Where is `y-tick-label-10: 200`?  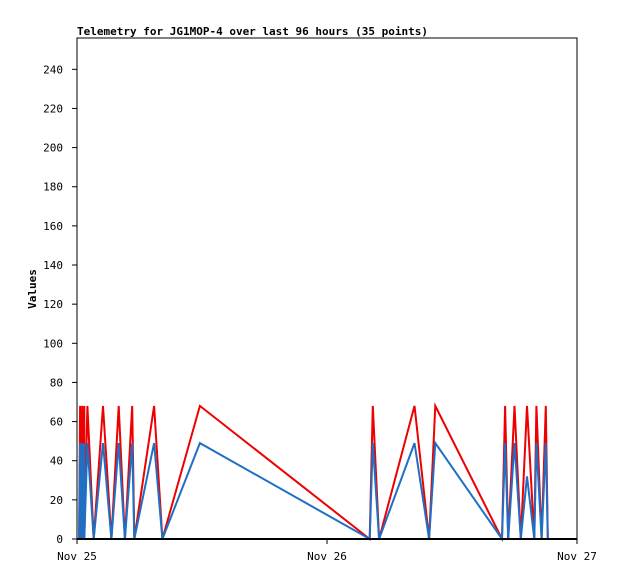 y-tick-label-10: 200 is located at coordinates (53, 148).